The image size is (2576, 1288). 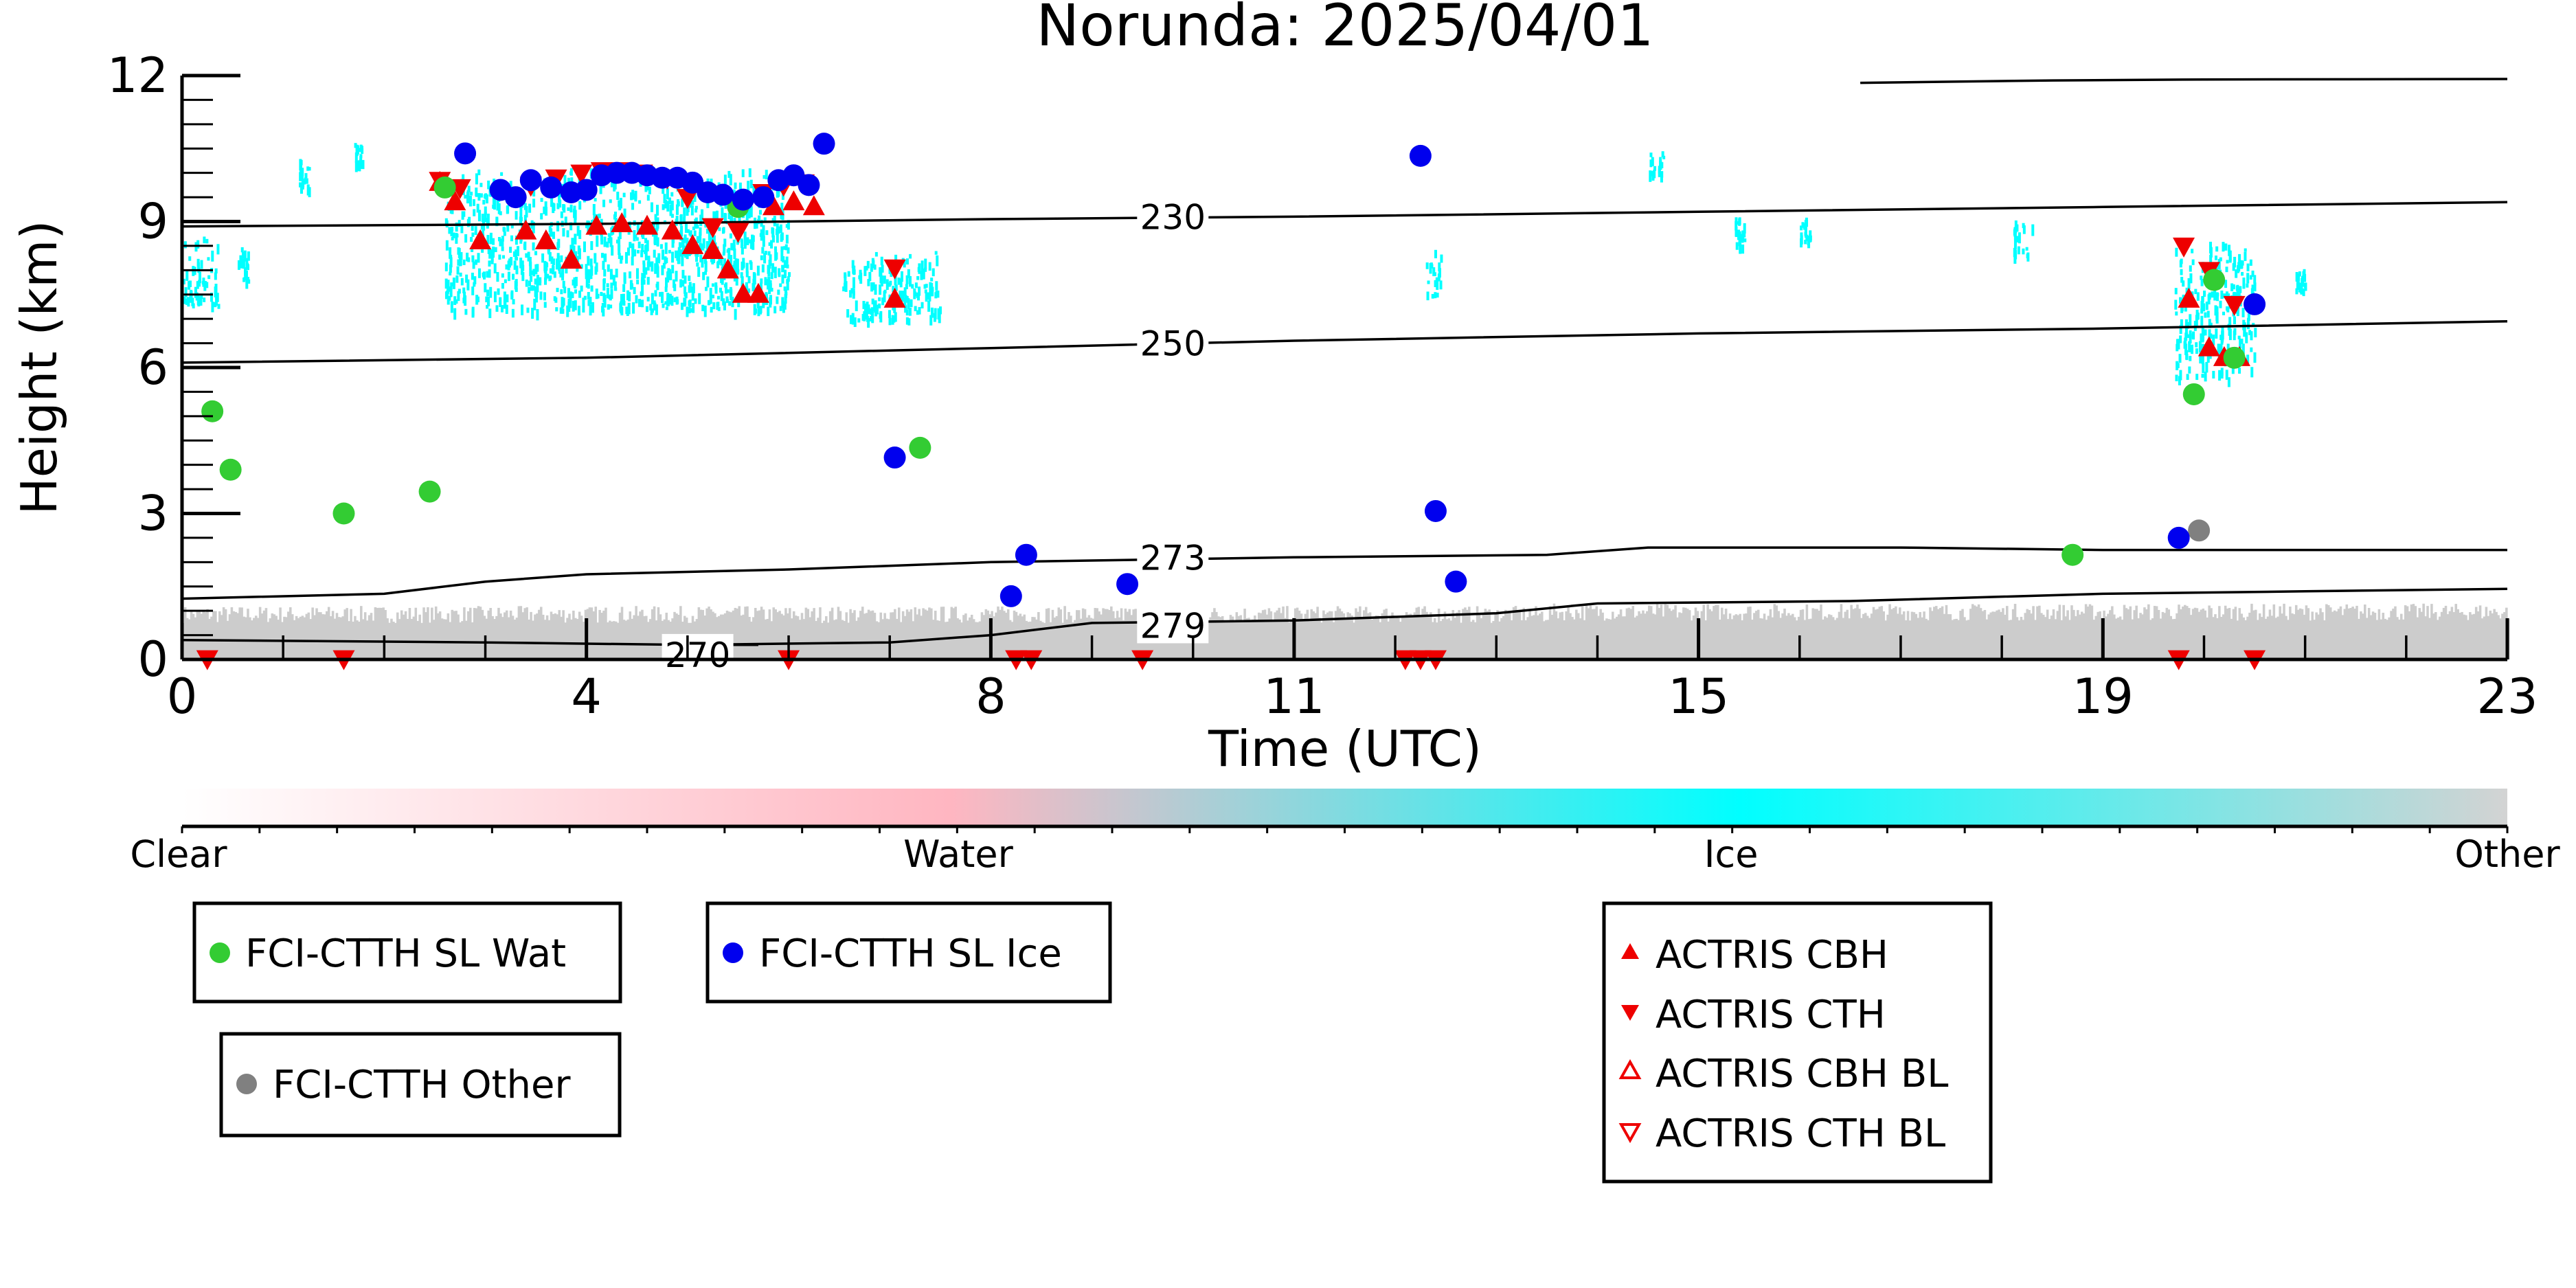 What do you see at coordinates (2214, 280) in the screenshot?
I see `fci-ctth-sl-wat-point` at bounding box center [2214, 280].